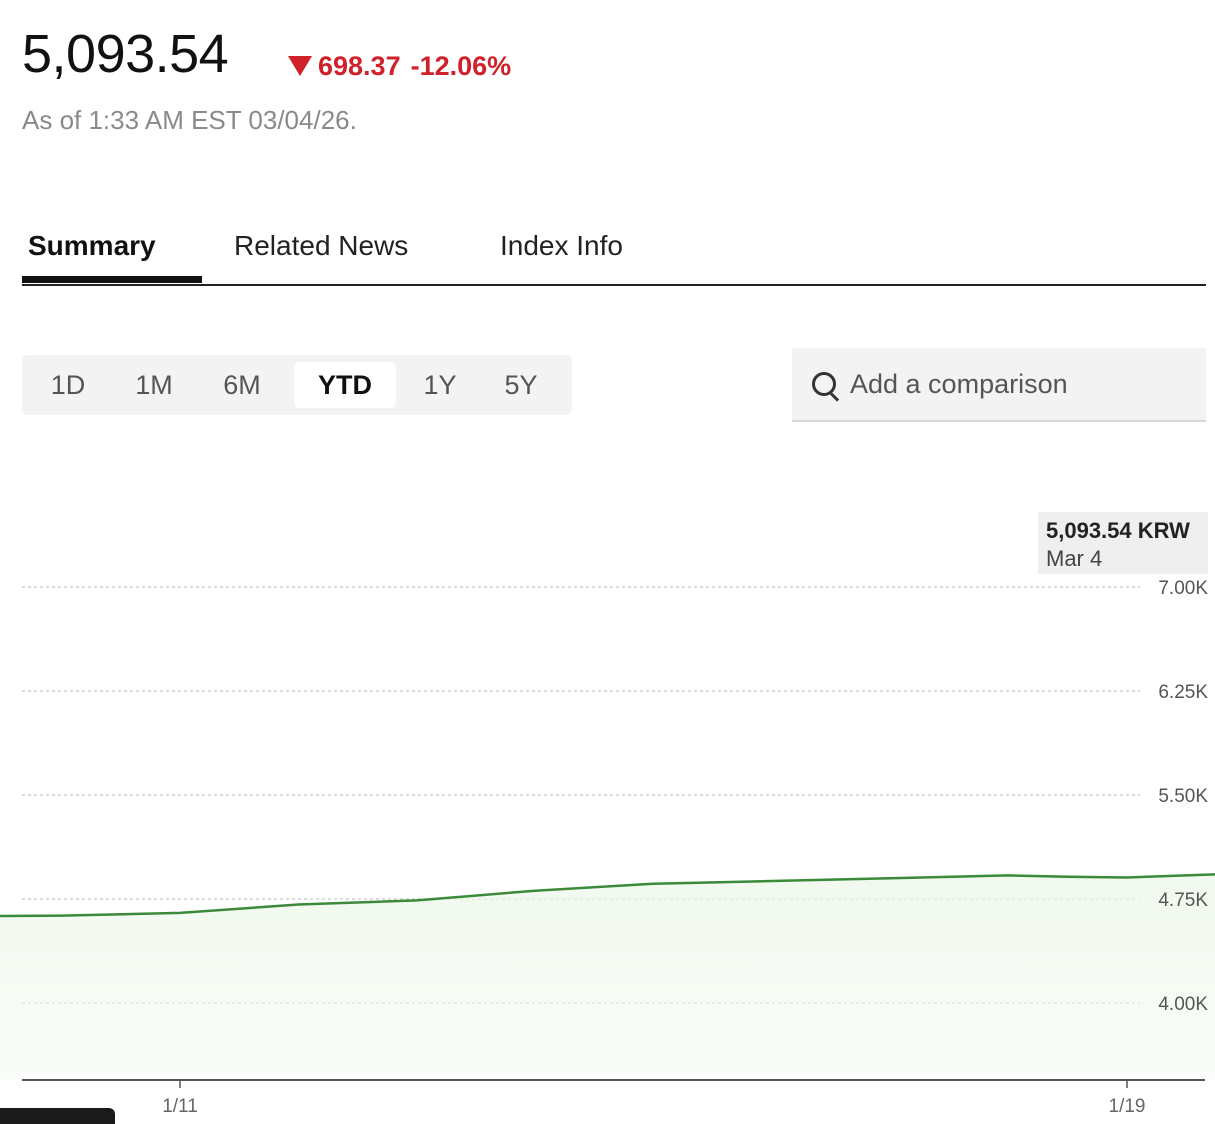 This screenshot has height=1124, width=1215. I want to click on bottom-overlay, so click(57, 1116).